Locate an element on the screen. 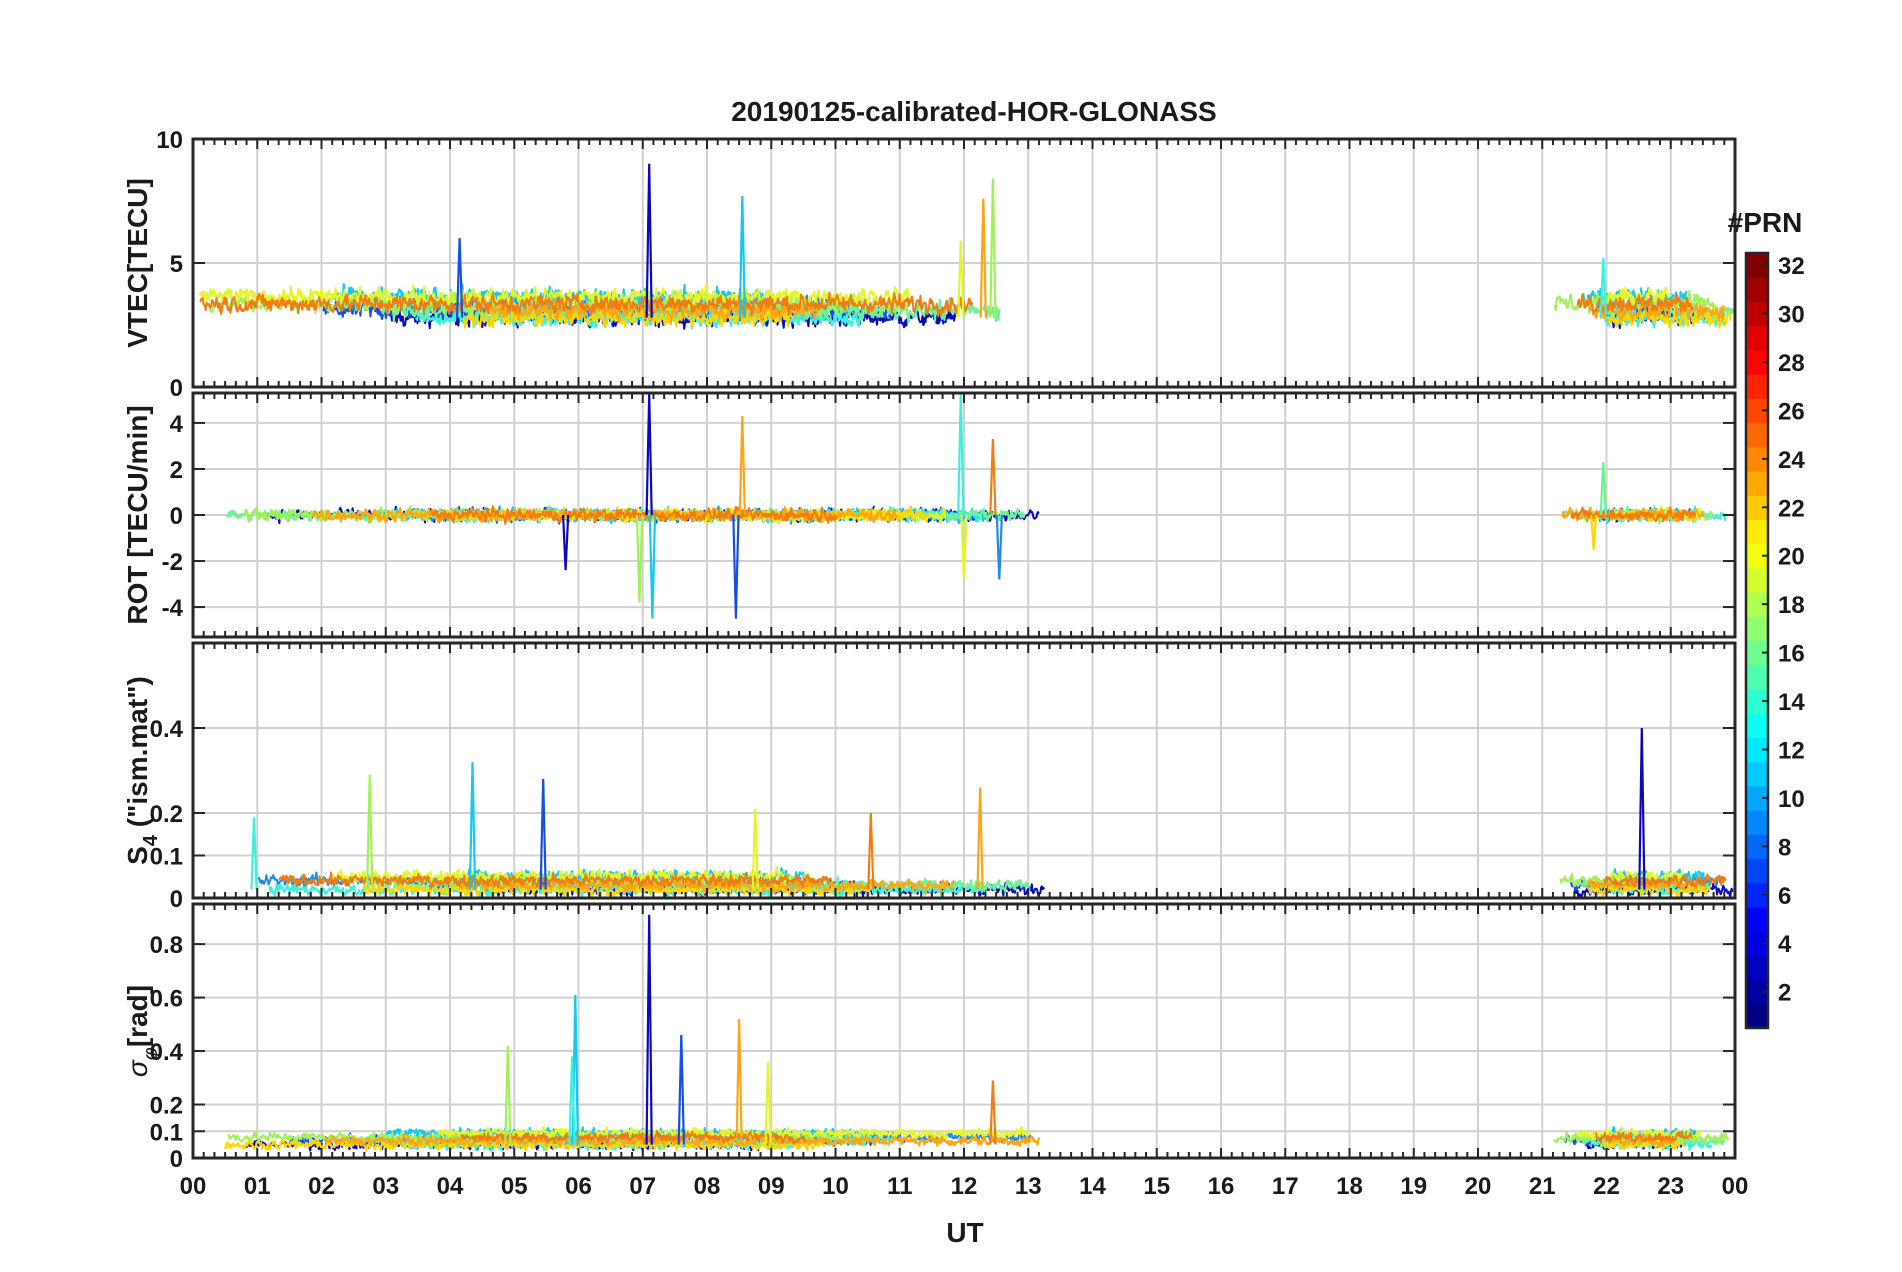  x-tick-label: 07 is located at coordinates (642, 1186).